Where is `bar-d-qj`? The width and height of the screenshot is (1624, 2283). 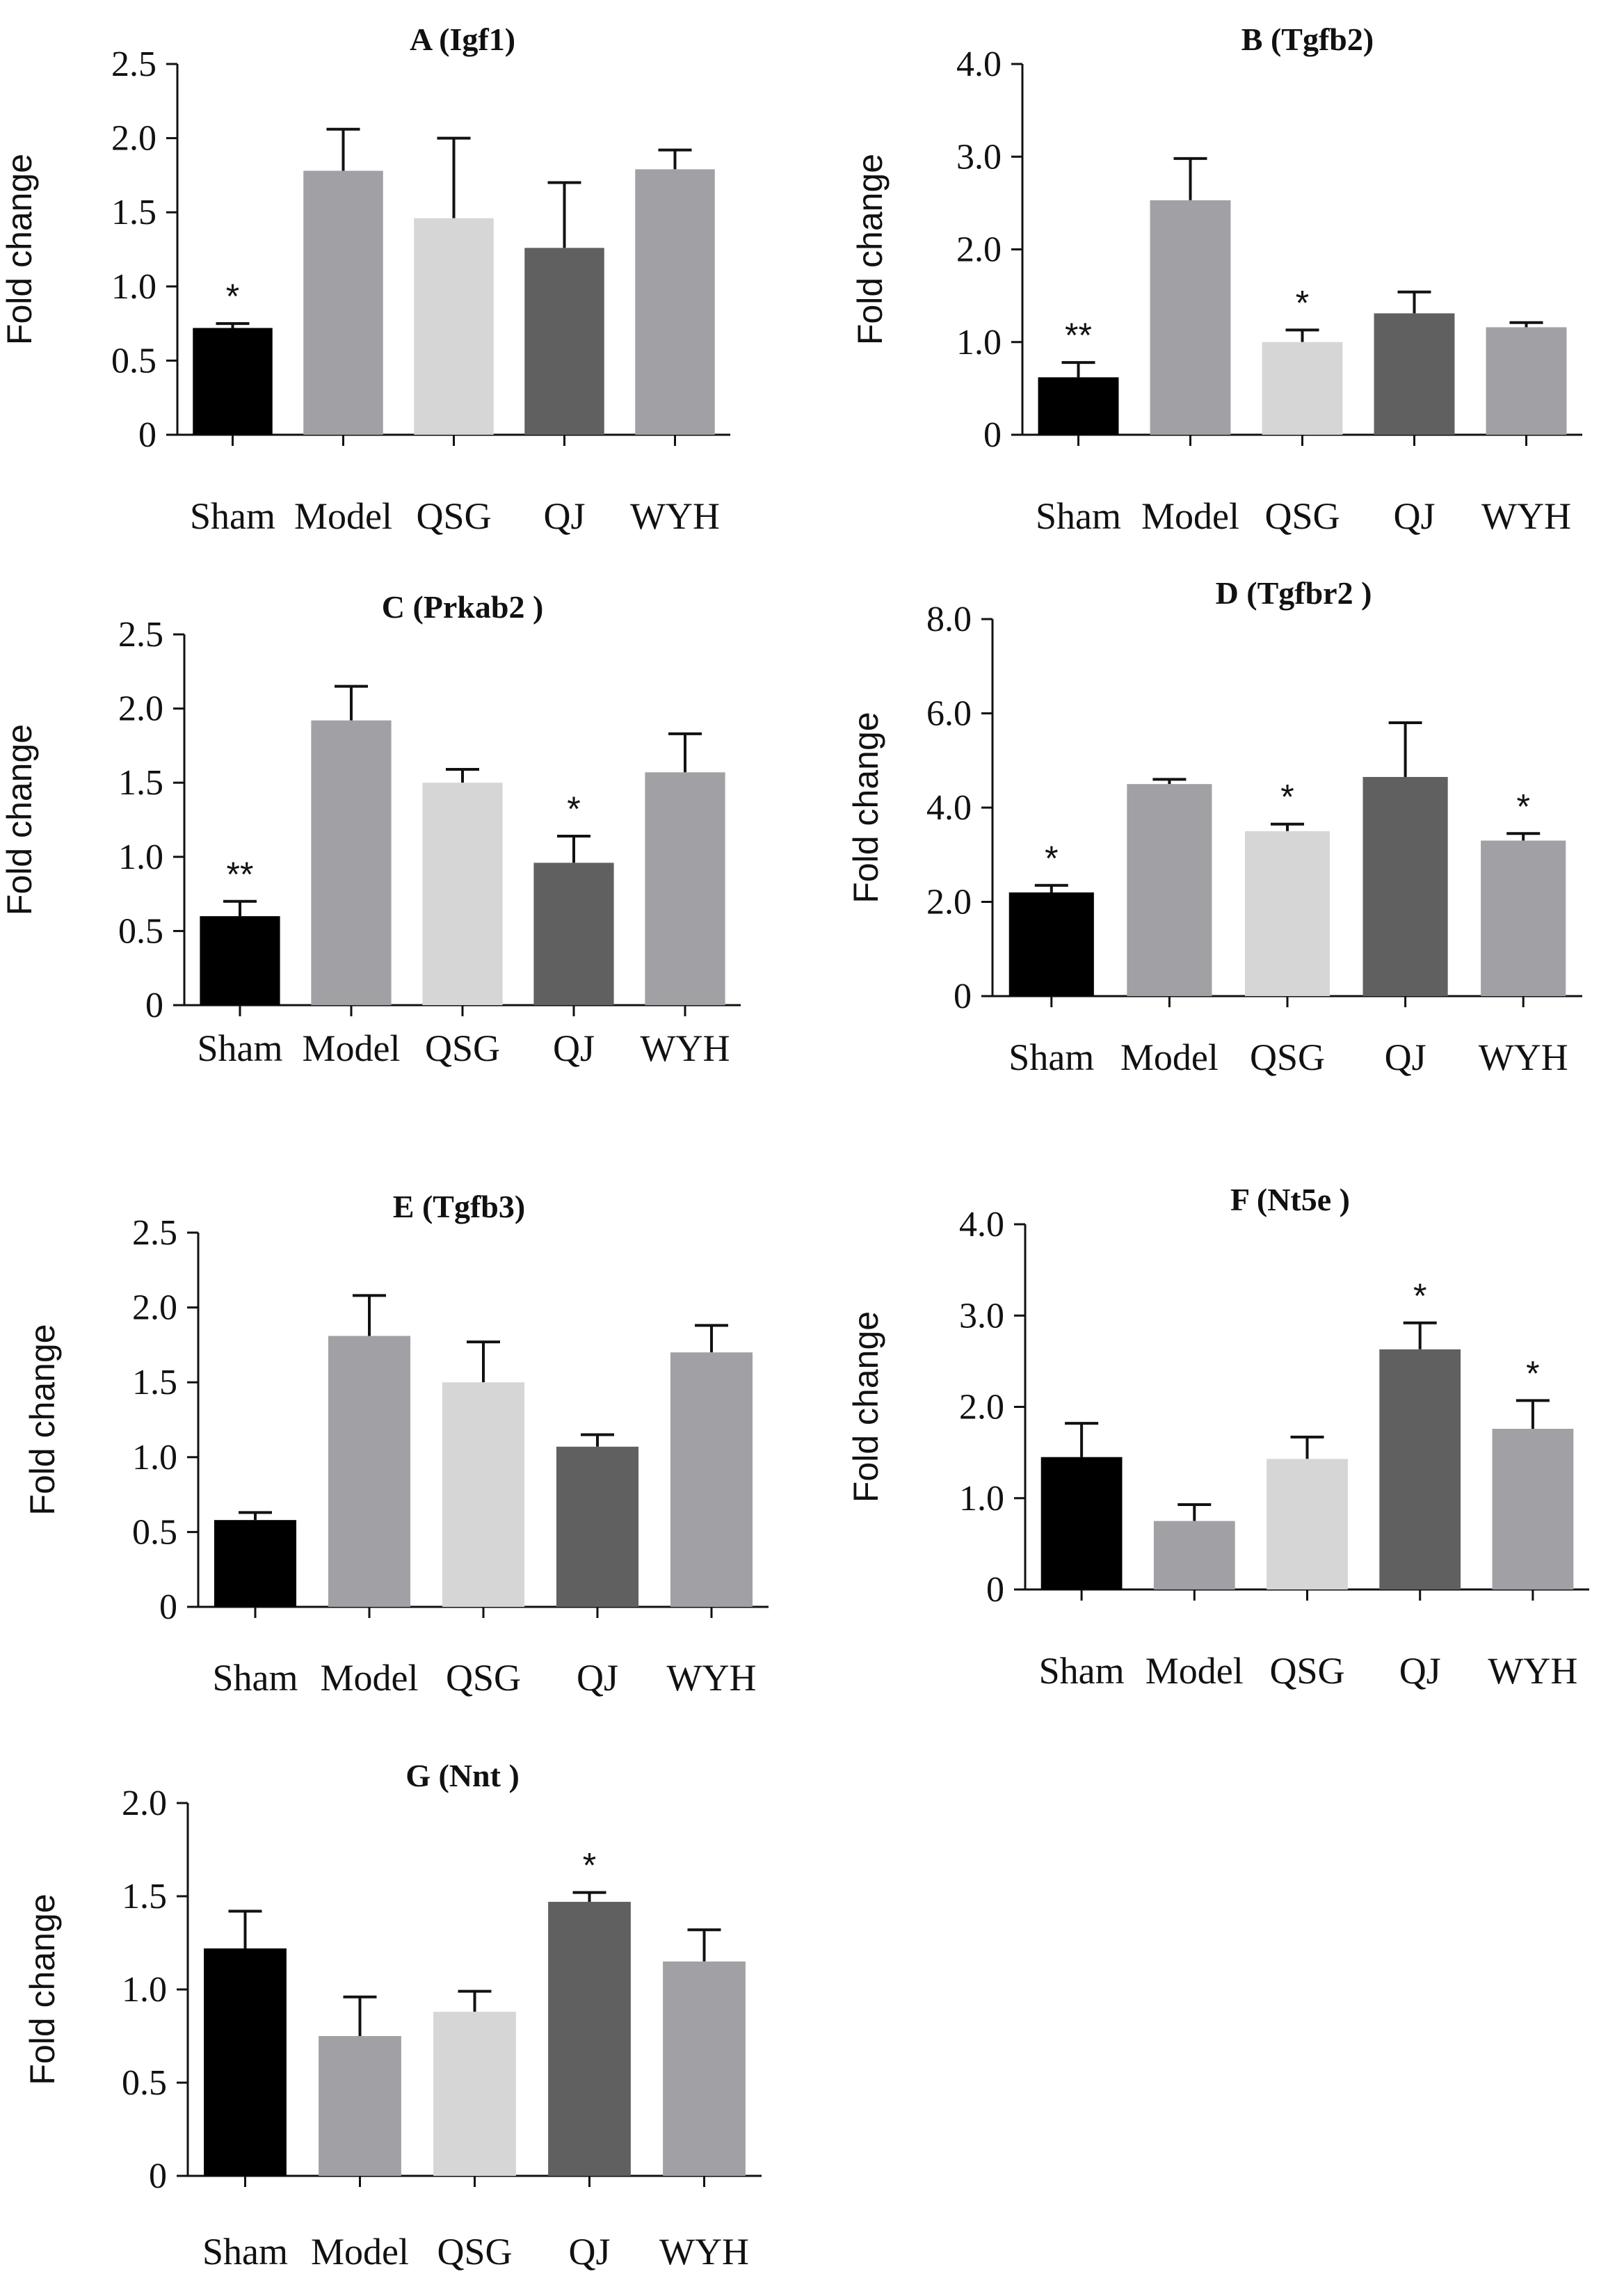
bar-d-qj is located at coordinates (1405, 886).